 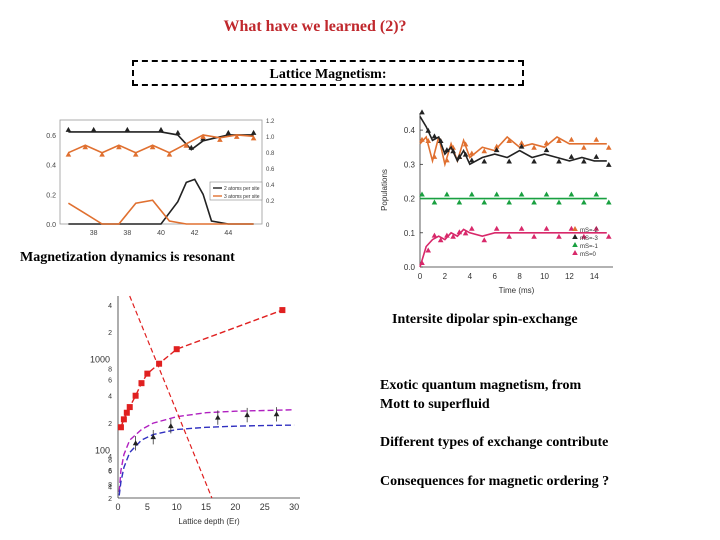 I want to click on y2-tick-label: 0.4, so click(x=270, y=186).